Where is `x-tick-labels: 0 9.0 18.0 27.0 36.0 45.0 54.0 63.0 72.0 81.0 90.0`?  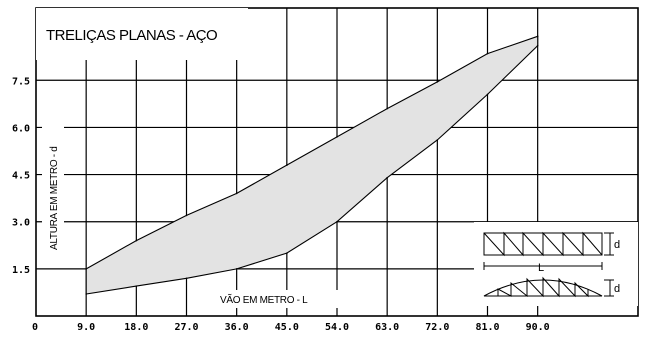
x-tick-labels: 0 9.0 18.0 27.0 36.0 45.0 54.0 63.0 72.0 81.0 90.0 is located at coordinates (291, 327).